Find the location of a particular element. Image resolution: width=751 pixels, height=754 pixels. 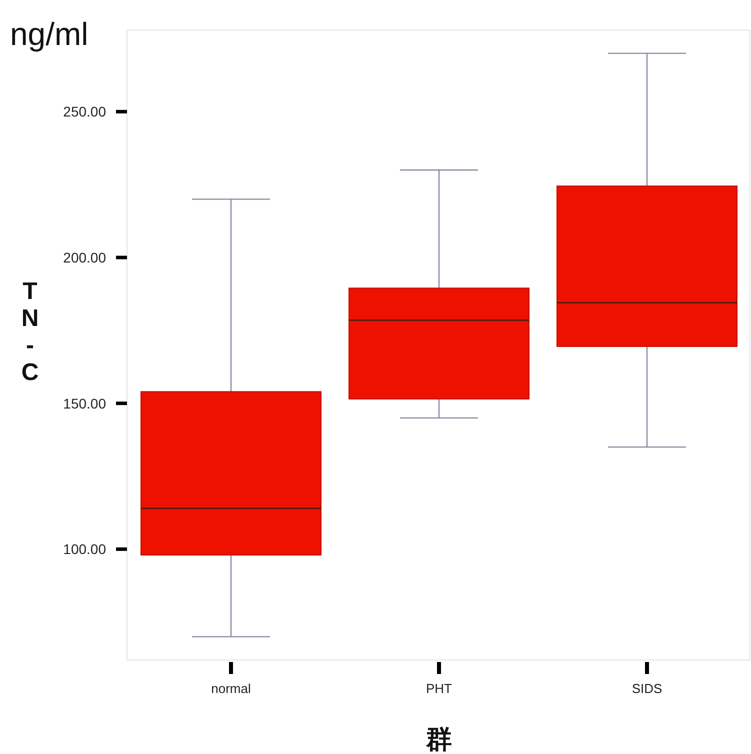

y-tick-label: 100.00 is located at coordinates (84, 549).